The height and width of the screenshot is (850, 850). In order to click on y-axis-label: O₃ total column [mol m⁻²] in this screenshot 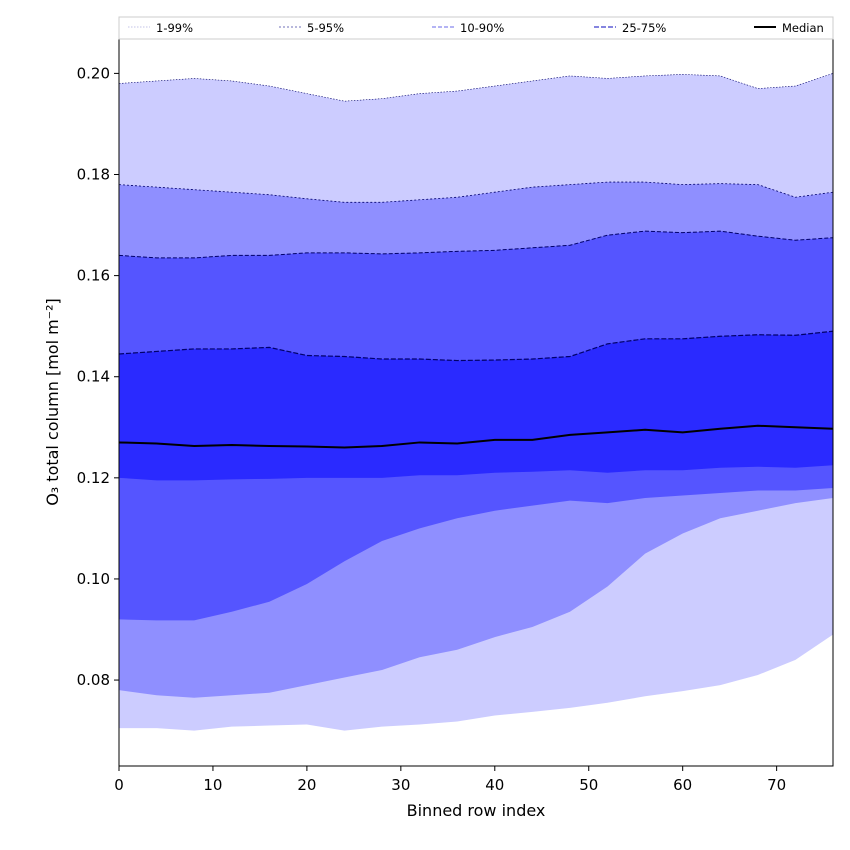, I will do `click(52, 402)`.